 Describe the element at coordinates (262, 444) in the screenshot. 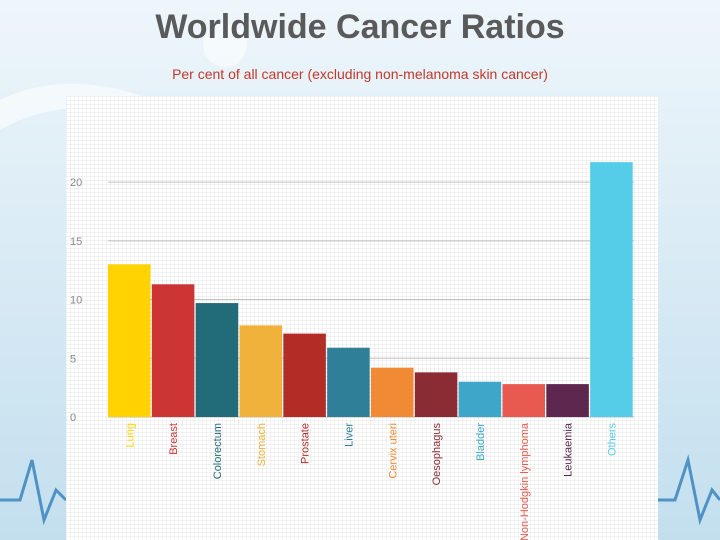

I see `x-tick-label: Stomach` at that location.